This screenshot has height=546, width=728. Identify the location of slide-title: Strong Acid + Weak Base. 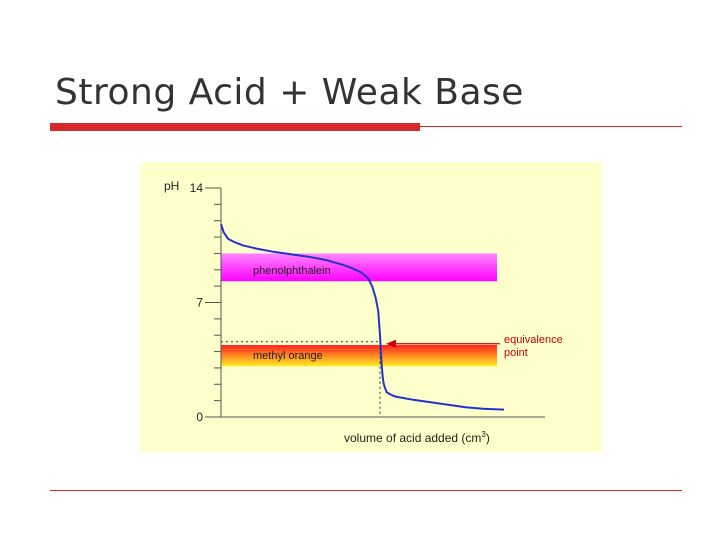
(289, 92).